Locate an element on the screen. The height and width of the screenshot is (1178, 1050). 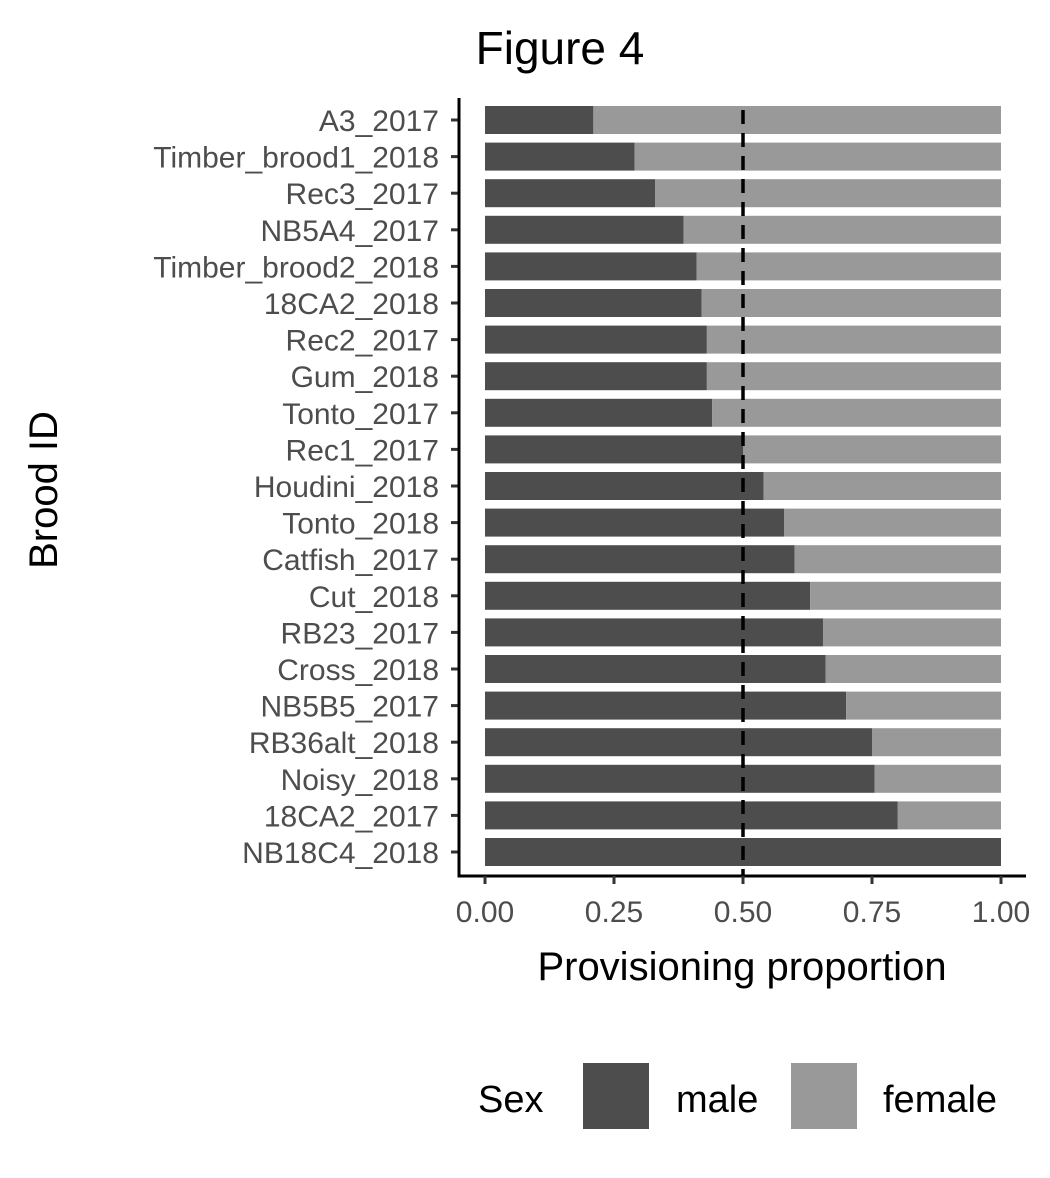
y-tick-label: Cross_2018 is located at coordinates (358, 670).